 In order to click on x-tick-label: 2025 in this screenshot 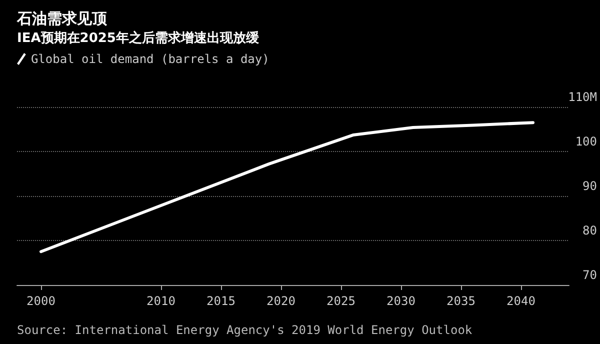, I will do `click(341, 301)`.